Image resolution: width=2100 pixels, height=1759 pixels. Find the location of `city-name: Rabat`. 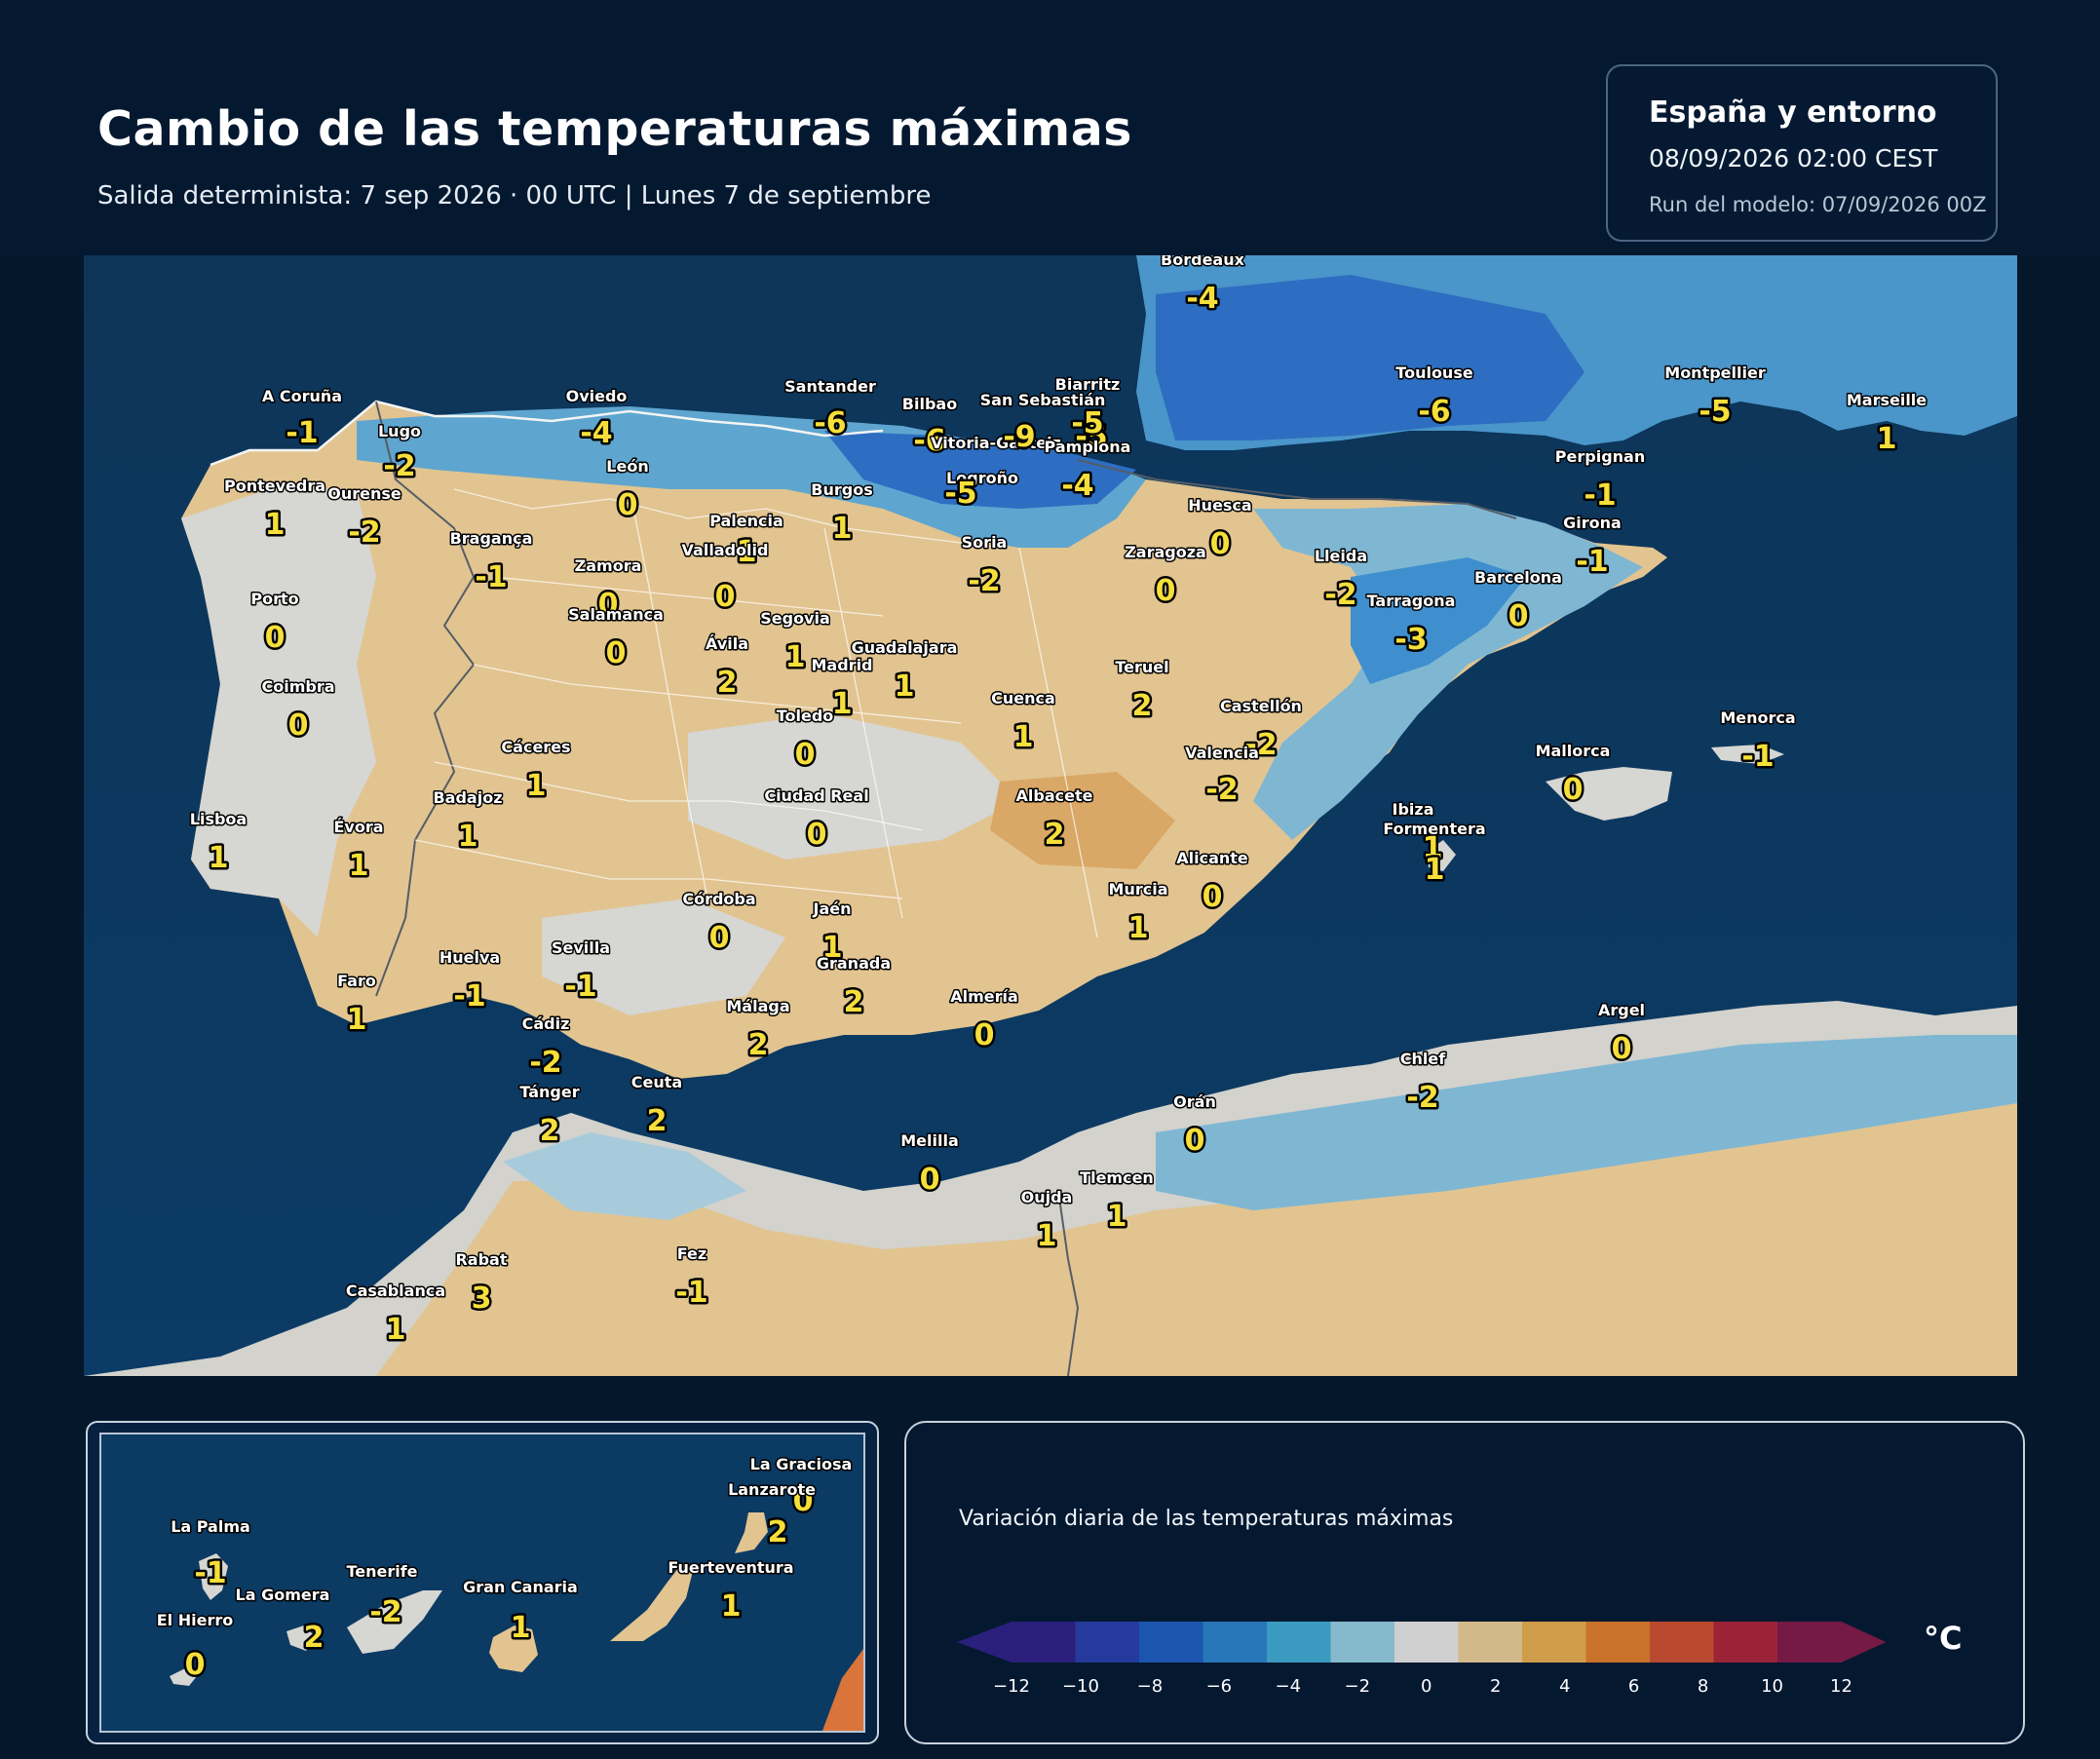

city-name: Rabat is located at coordinates (481, 1260).